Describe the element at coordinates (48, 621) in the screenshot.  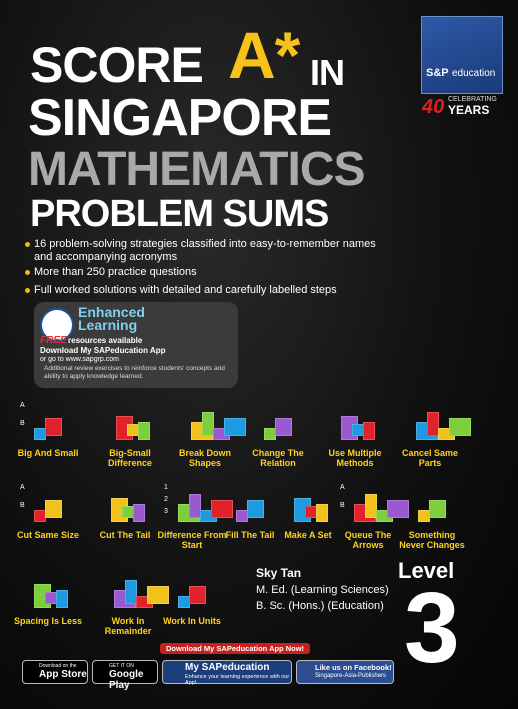
I see `strategy-label: Spacing Is Less` at that location.